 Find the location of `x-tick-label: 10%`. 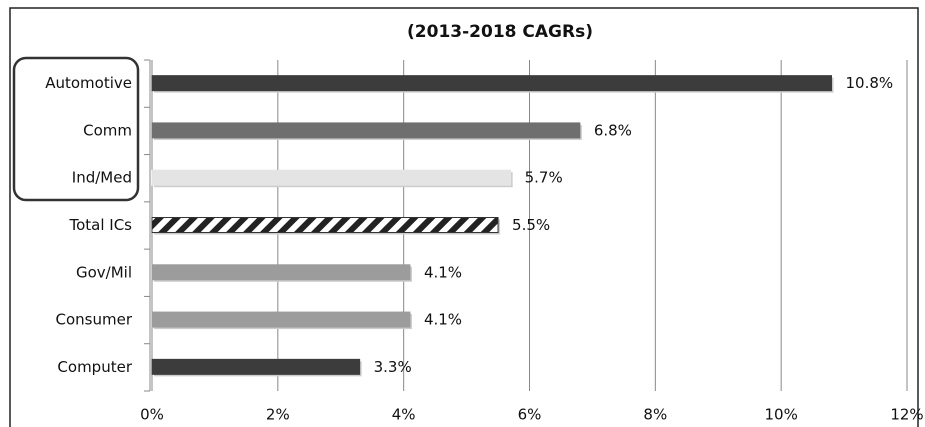

x-tick-label: 10% is located at coordinates (780, 415).